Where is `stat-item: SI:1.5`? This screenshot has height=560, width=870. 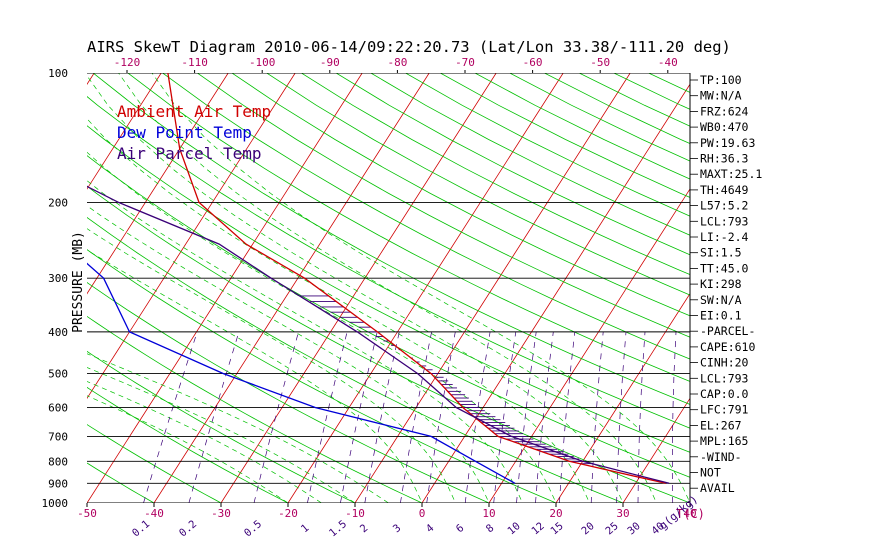
stat-item: SI:1.5 is located at coordinates (721, 253).